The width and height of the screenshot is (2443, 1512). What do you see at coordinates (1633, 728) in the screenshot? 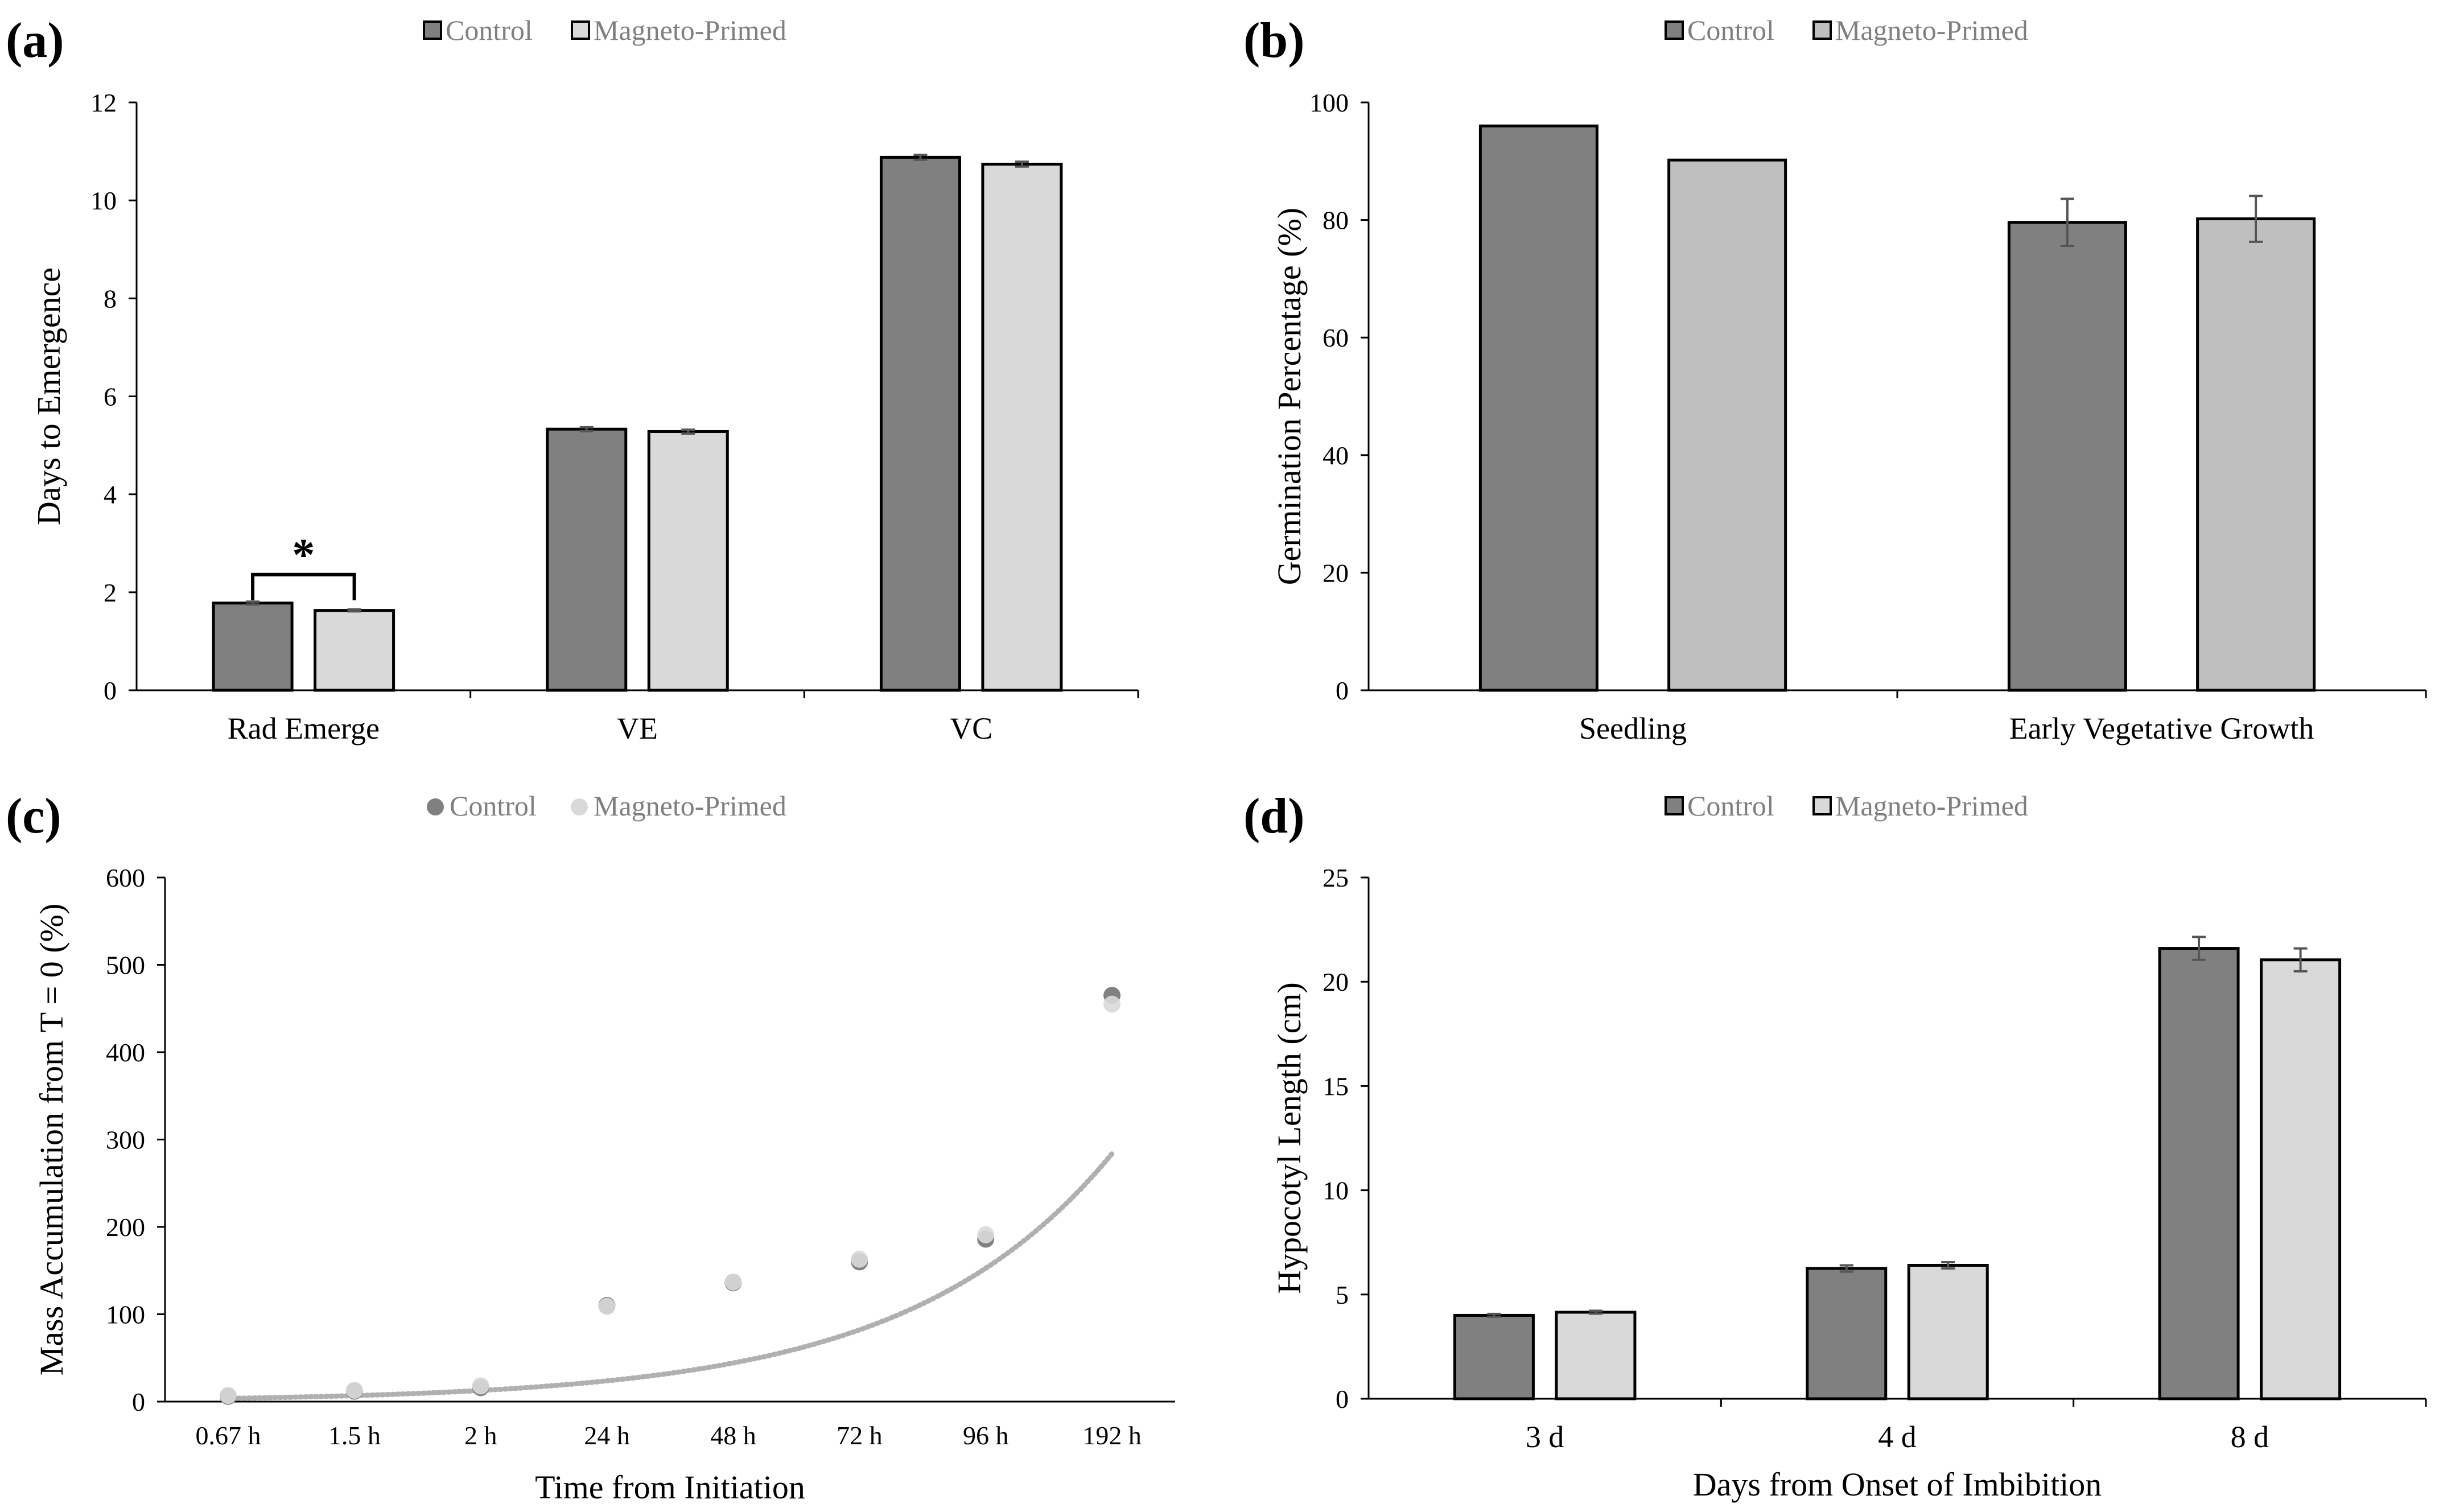
I see `x-tick-label: Seedling` at bounding box center [1633, 728].